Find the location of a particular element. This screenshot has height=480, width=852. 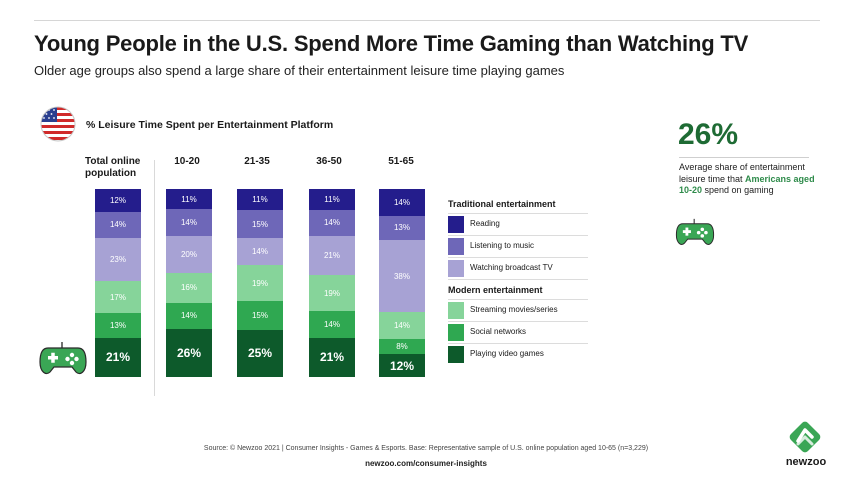

category-label: 10-20 is located at coordinates (187, 161).